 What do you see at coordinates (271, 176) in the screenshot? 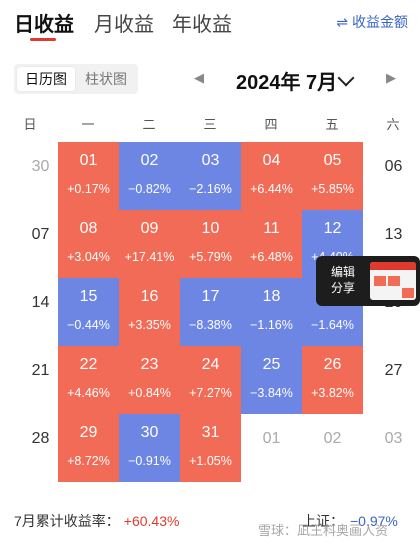
I see `calendar-day-cell: 04 +6.44%` at bounding box center [271, 176].